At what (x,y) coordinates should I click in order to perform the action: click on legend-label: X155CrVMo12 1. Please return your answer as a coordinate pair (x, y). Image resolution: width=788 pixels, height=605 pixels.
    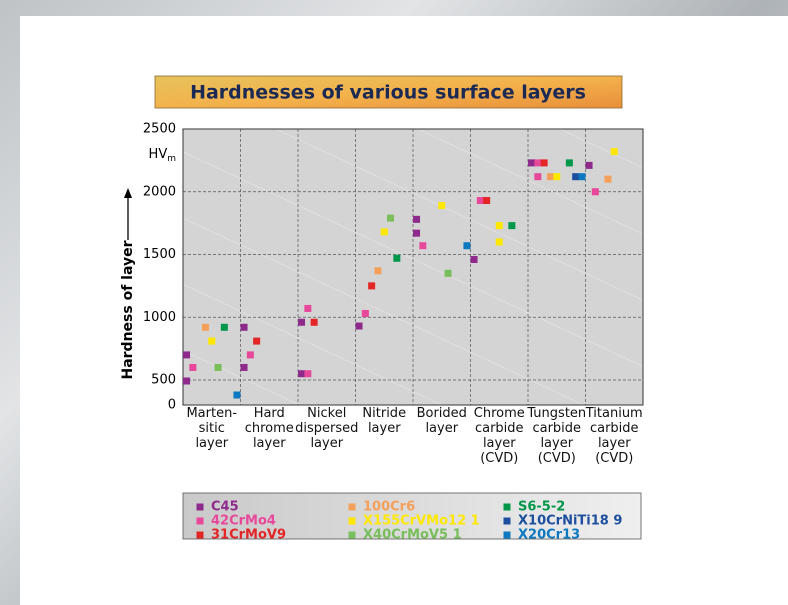
    Looking at the image, I should click on (421, 521).